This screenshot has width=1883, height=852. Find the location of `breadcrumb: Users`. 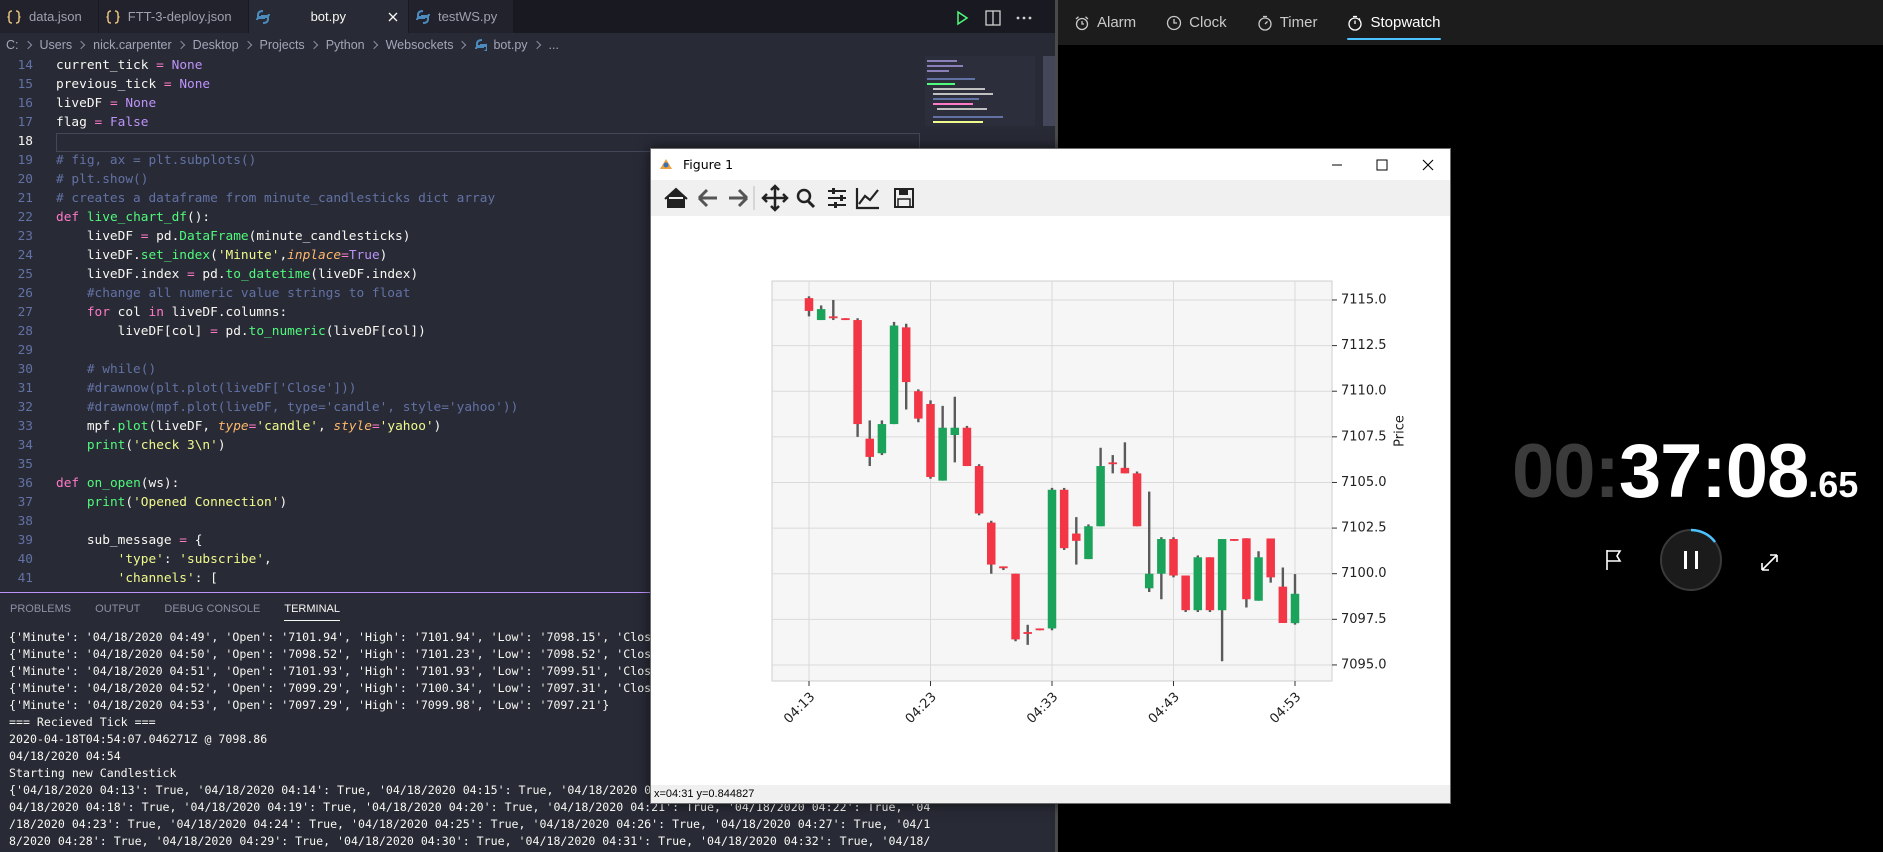

breadcrumb: Users is located at coordinates (56, 44).